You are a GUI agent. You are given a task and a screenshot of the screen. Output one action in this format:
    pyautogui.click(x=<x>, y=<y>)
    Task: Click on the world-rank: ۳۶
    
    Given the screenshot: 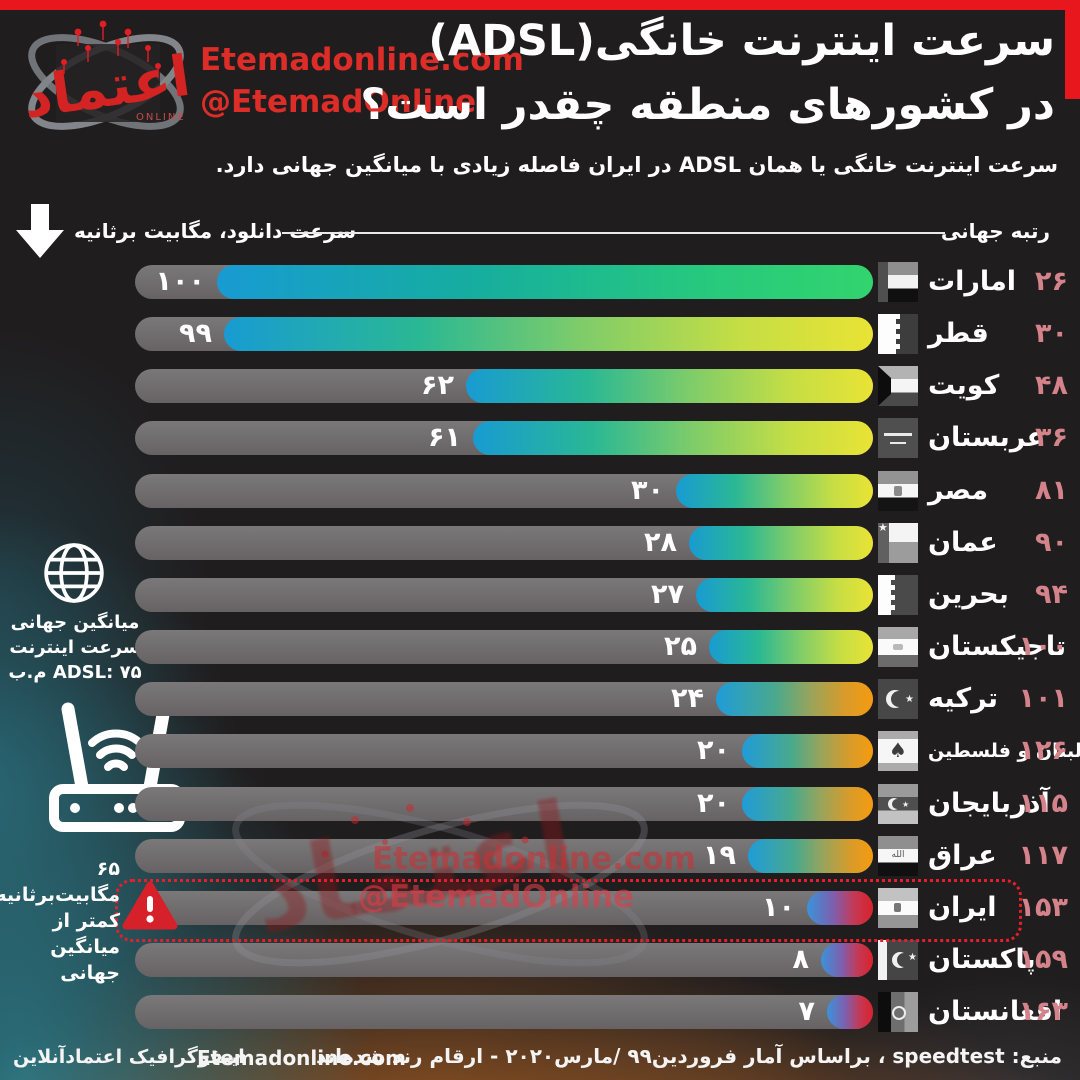 What is the action you would take?
    pyautogui.click(x=1051, y=437)
    